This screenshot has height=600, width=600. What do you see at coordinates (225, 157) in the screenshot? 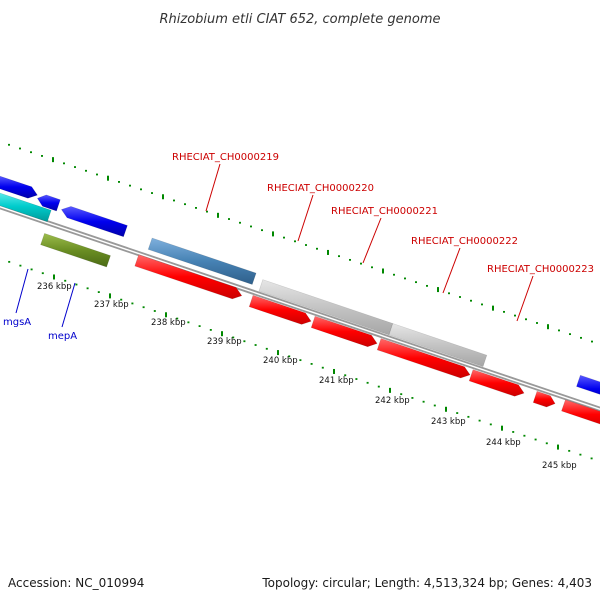
I see `gene-label: RHECIAT_CH0000219` at bounding box center [225, 157].